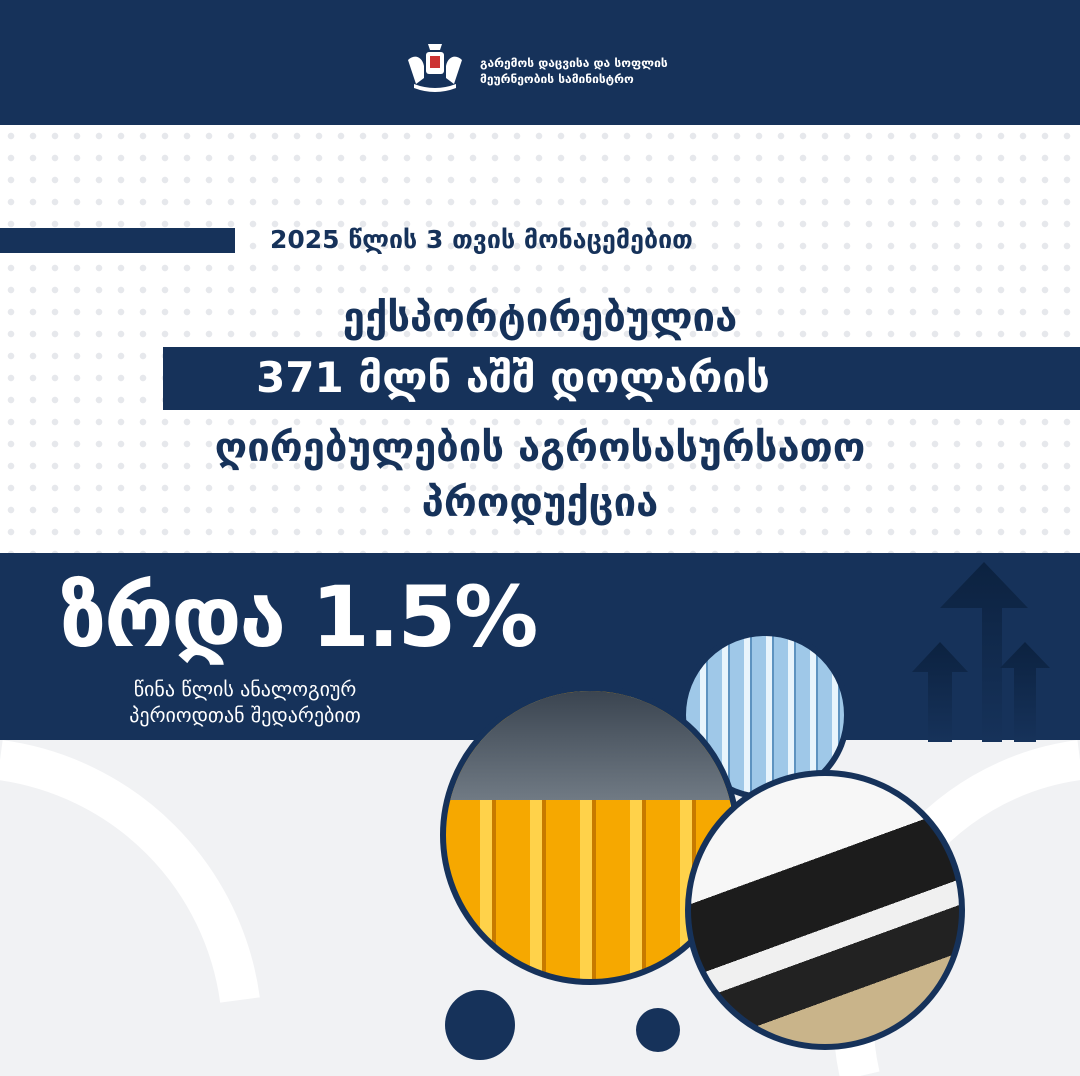 The width and height of the screenshot is (1080, 1076). Describe the element at coordinates (481, 239) in the screenshot. I see `date-label: 2025 წლის 3 თვის მონაცემებით` at that location.